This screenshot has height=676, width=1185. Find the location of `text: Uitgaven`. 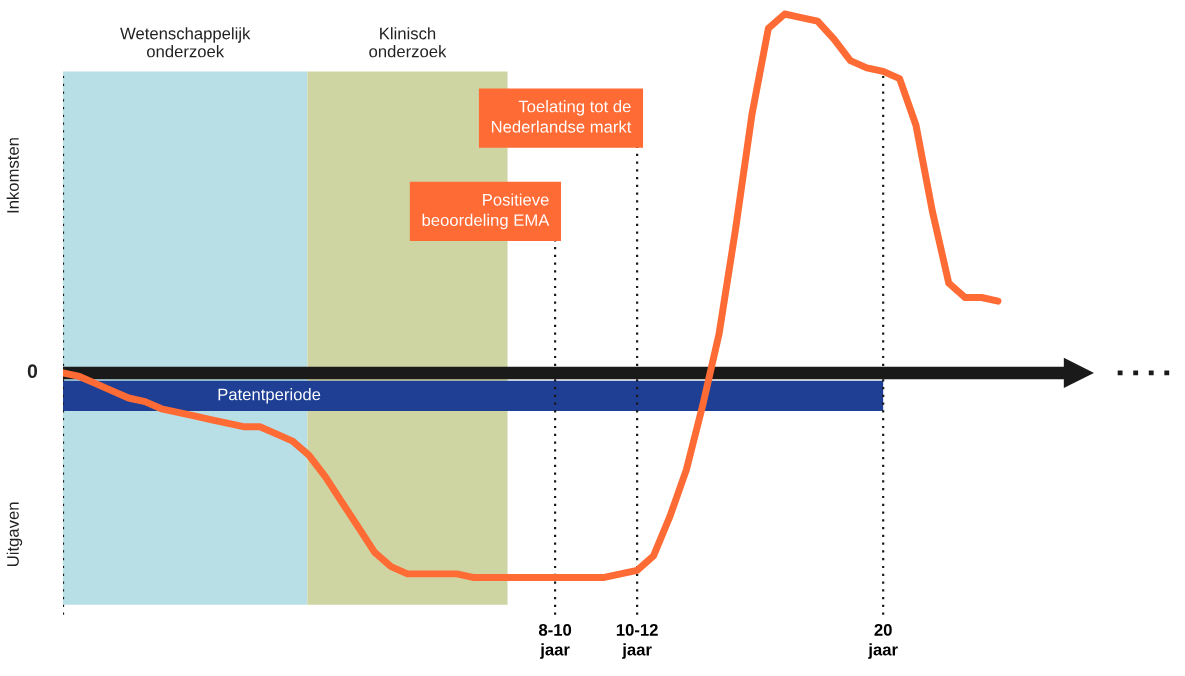

text: Uitgaven is located at coordinates (14, 534).